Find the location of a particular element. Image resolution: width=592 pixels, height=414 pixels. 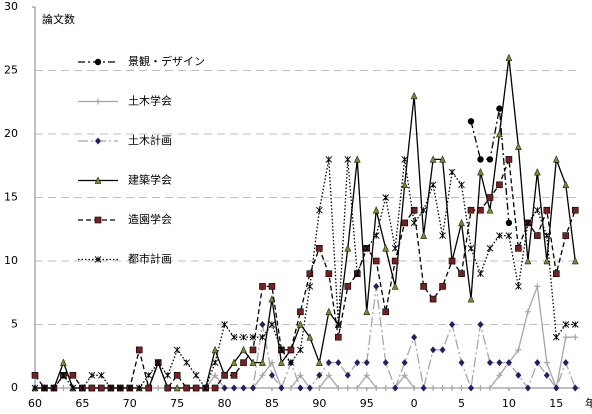

y-tick-label: 5 is located at coordinates (14, 324).